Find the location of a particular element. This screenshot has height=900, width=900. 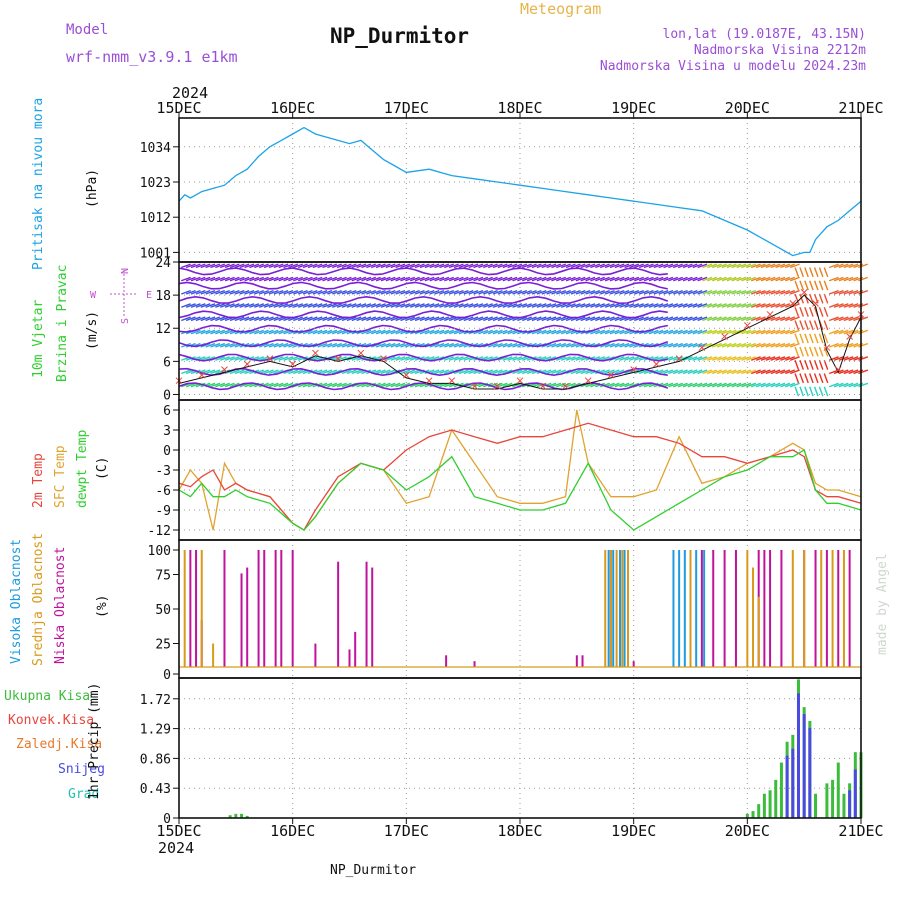

cloud-bar-visoka is located at coordinates (673, 608).